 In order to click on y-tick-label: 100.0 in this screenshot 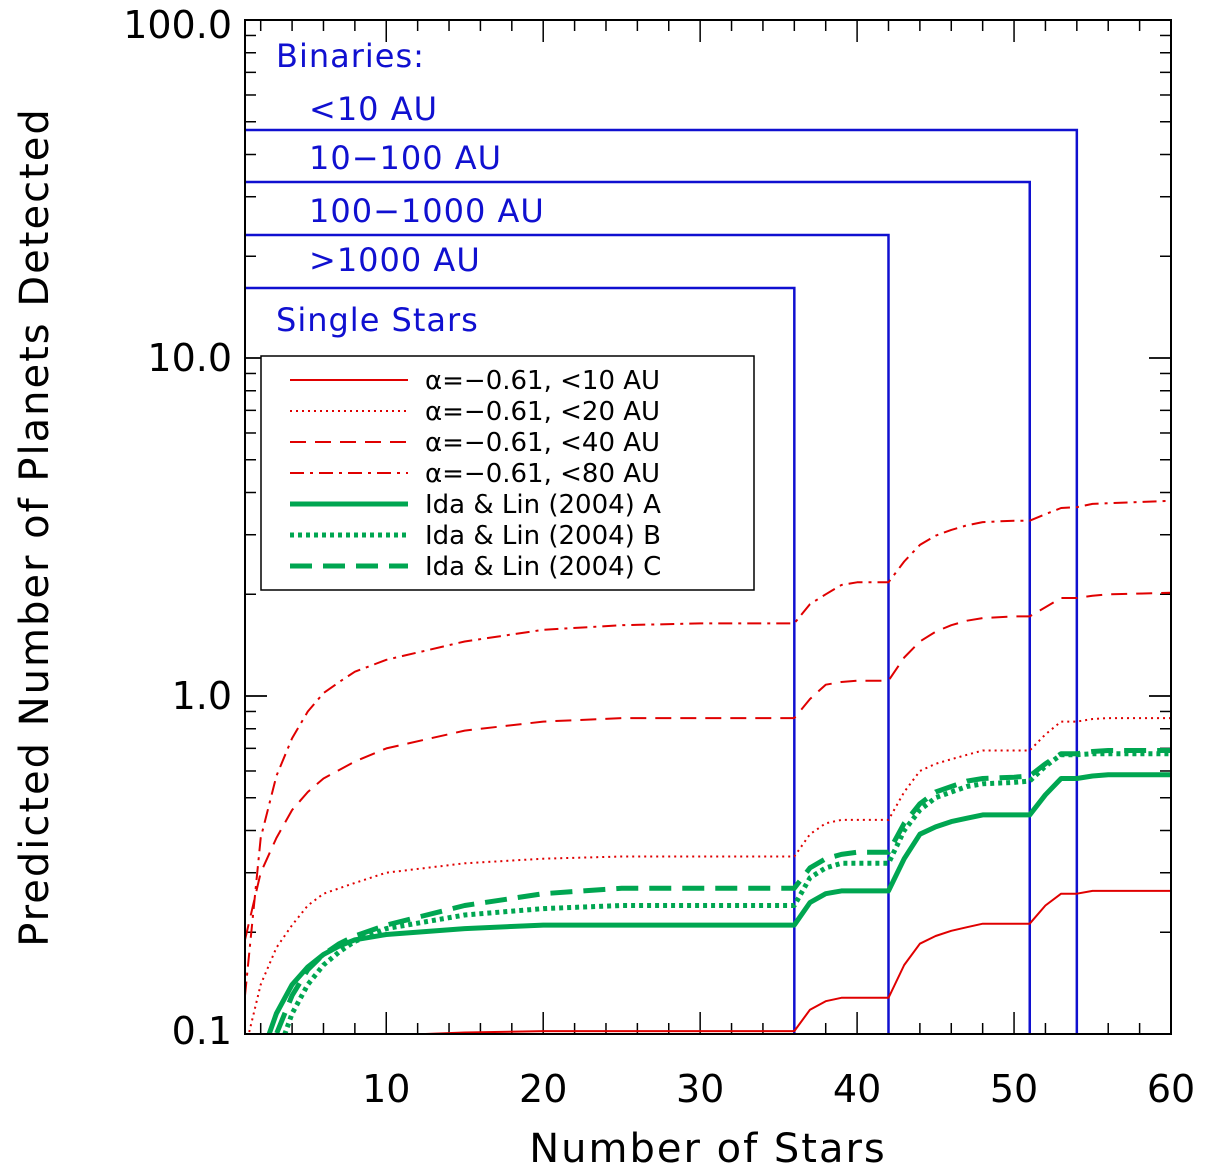, I will do `click(177, 25)`.